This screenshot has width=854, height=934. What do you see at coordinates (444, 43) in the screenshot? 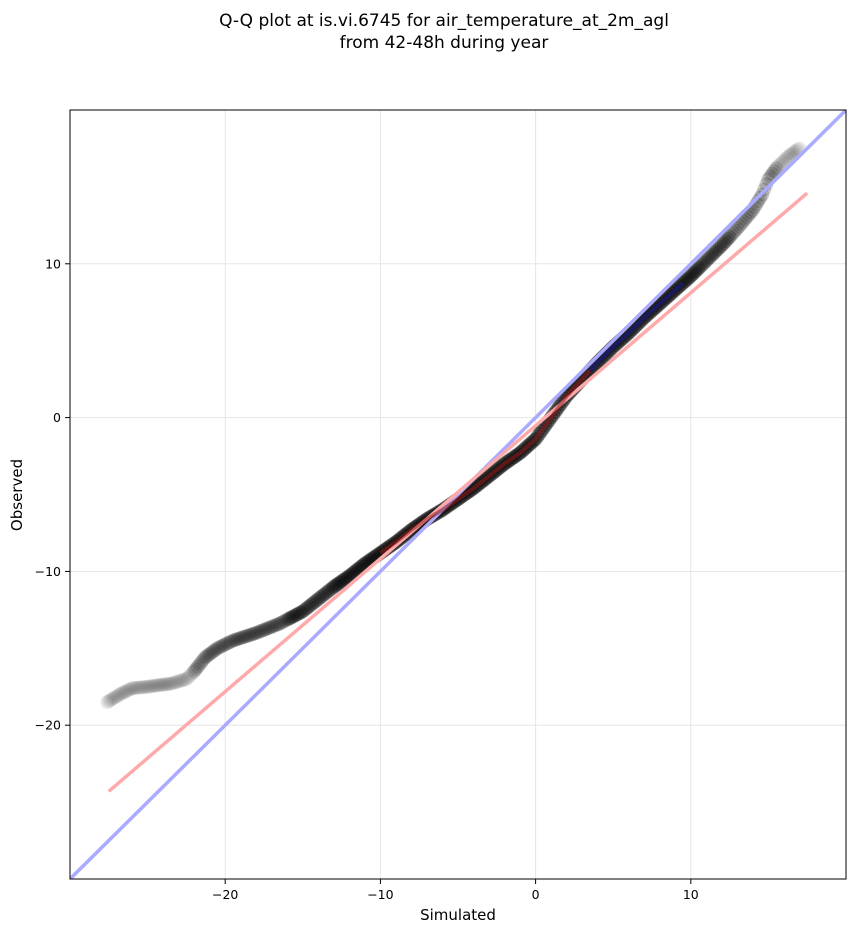
I see `chart-subtitle: from 42-48h during year` at bounding box center [444, 43].